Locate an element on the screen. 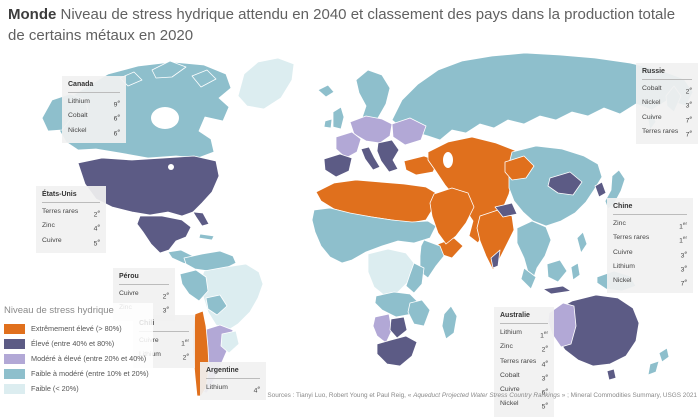 The image size is (700, 417). region-ukraine is located at coordinates (409, 131).